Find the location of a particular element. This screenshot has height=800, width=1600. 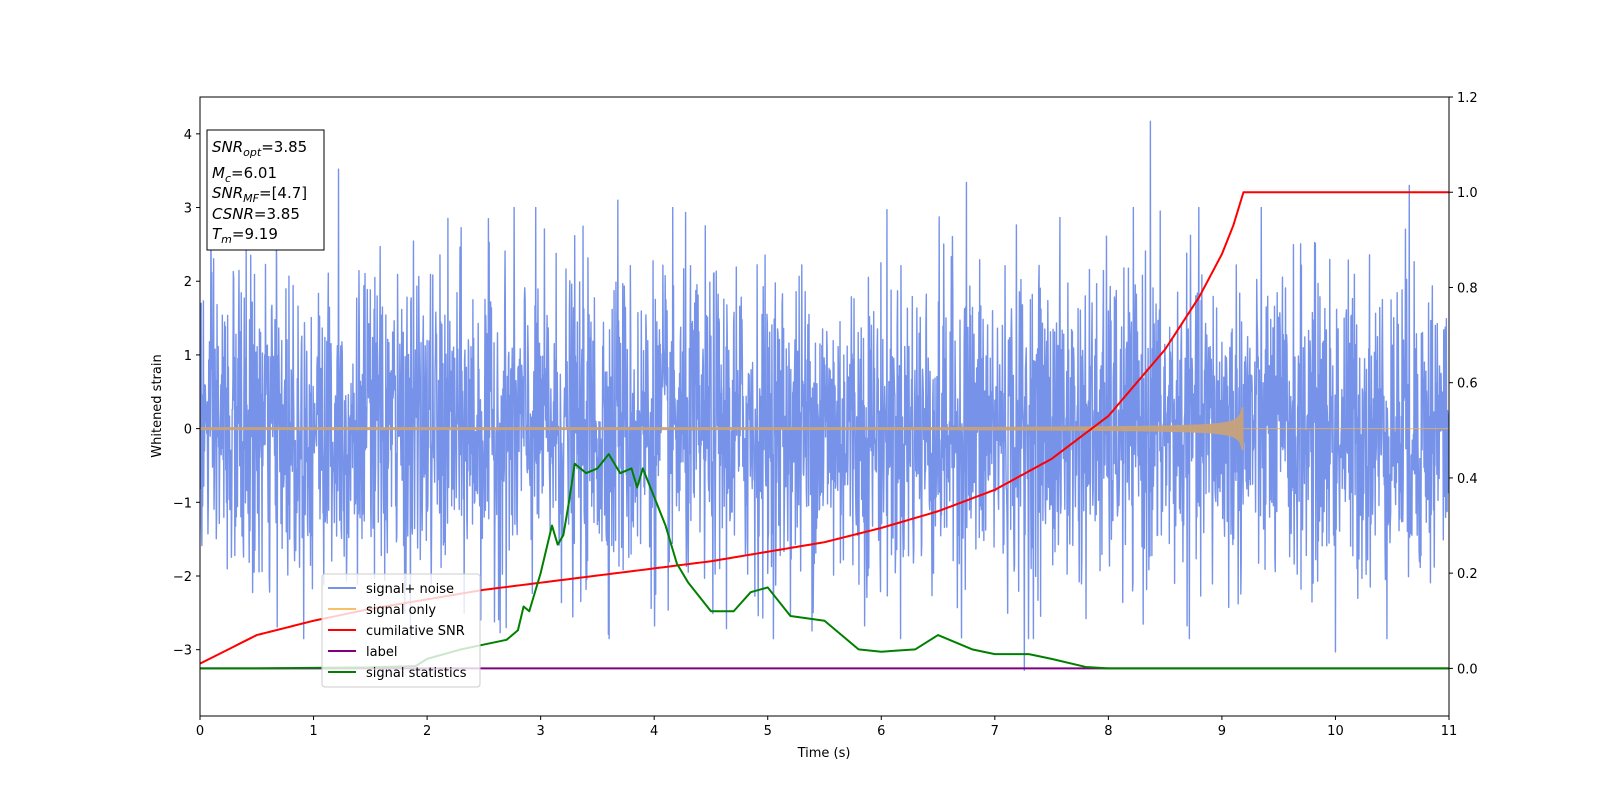

x-tick-label: 3 is located at coordinates (540, 731).